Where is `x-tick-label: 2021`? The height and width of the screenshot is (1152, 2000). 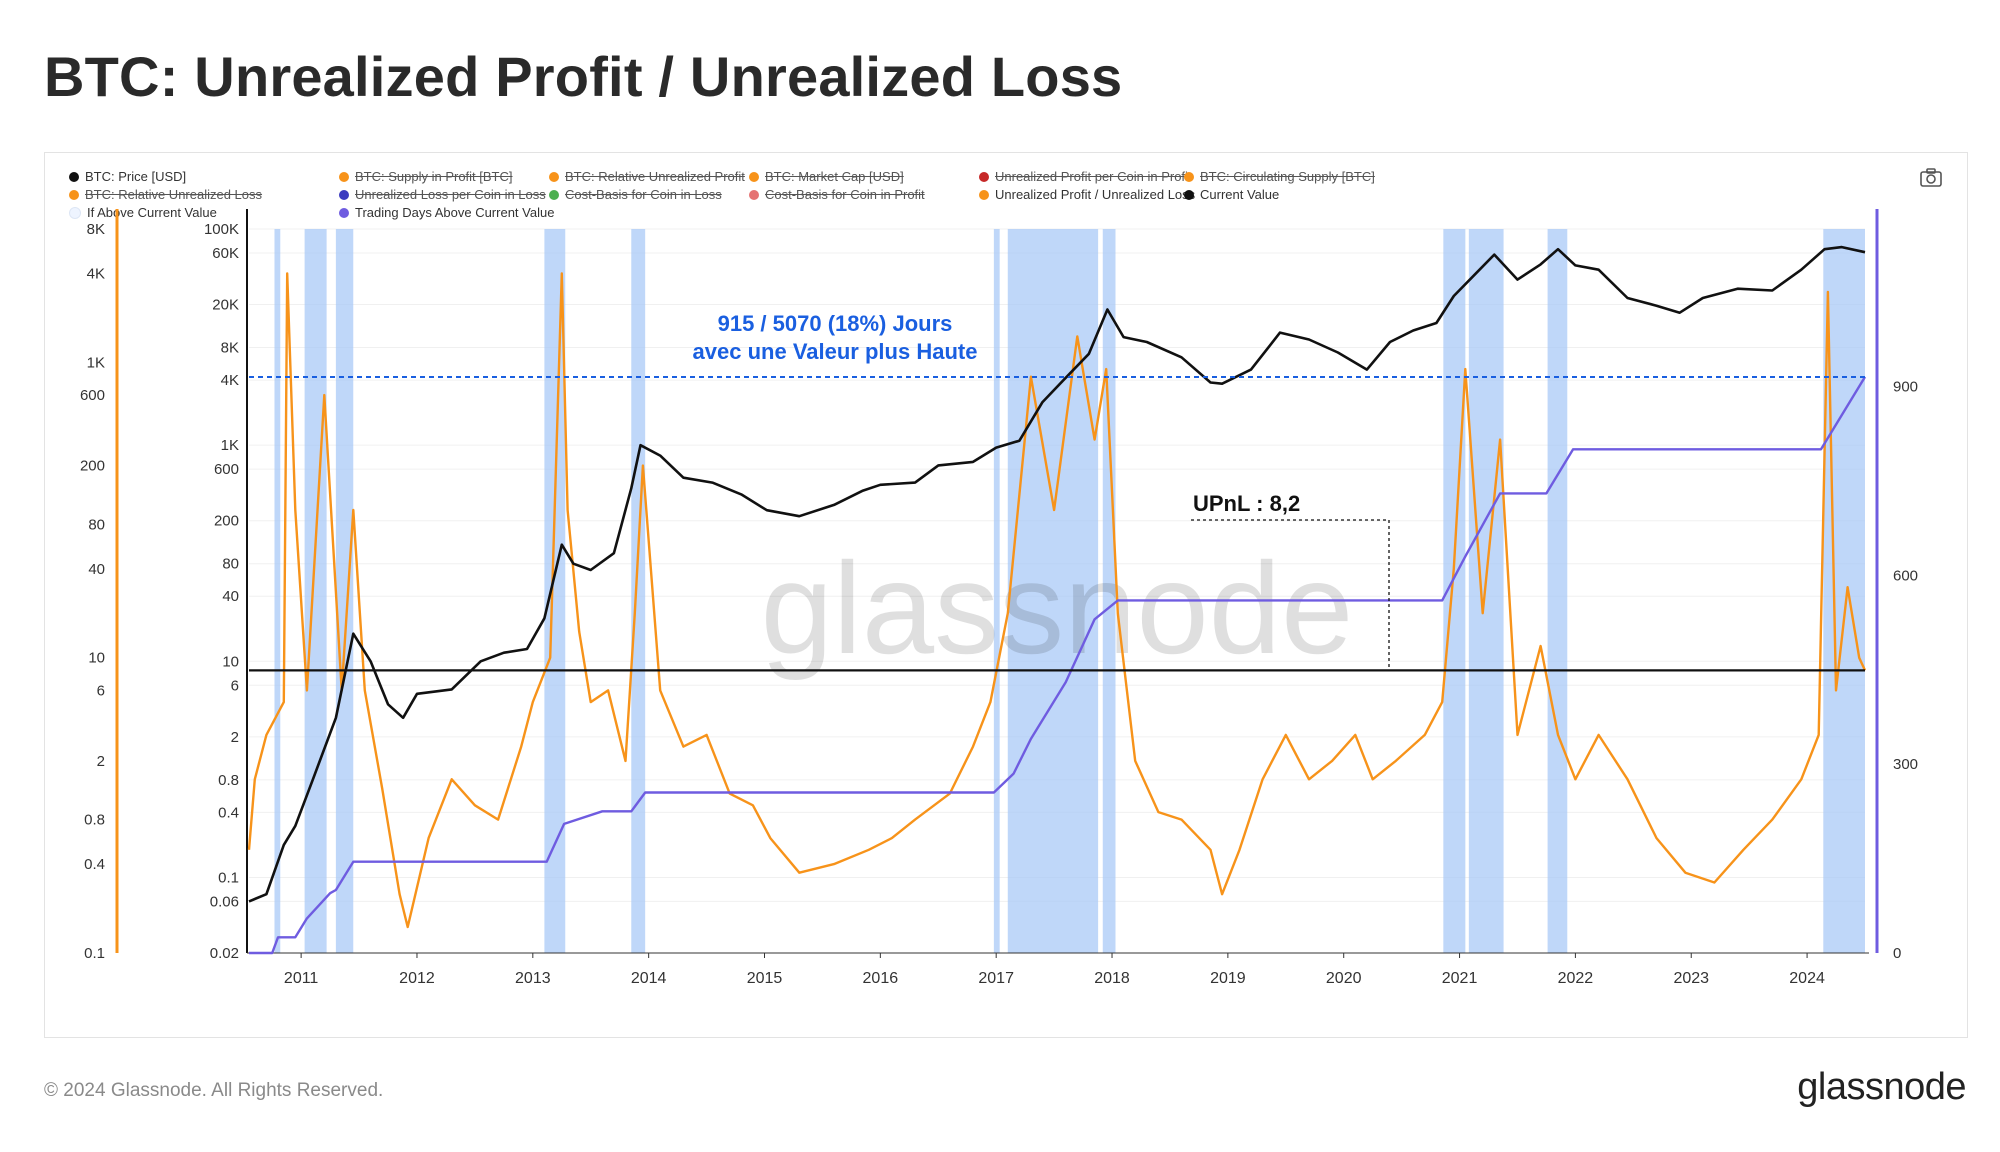 x-tick-label: 2021 is located at coordinates (1460, 978).